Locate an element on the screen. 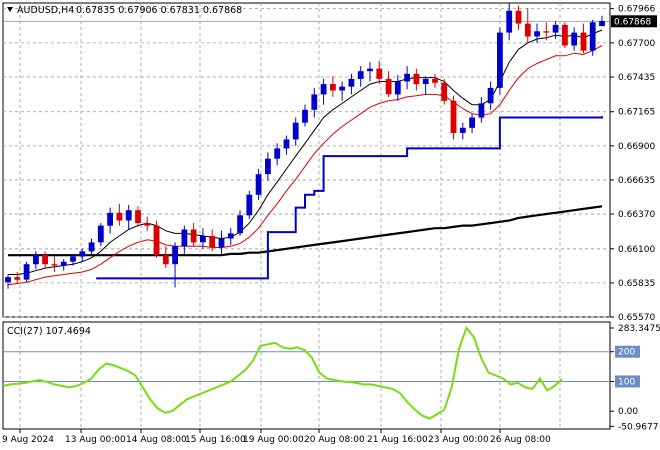 Image resolution: width=660 pixels, height=450 pixels. price-tick-label: 0.66100 is located at coordinates (636, 250).